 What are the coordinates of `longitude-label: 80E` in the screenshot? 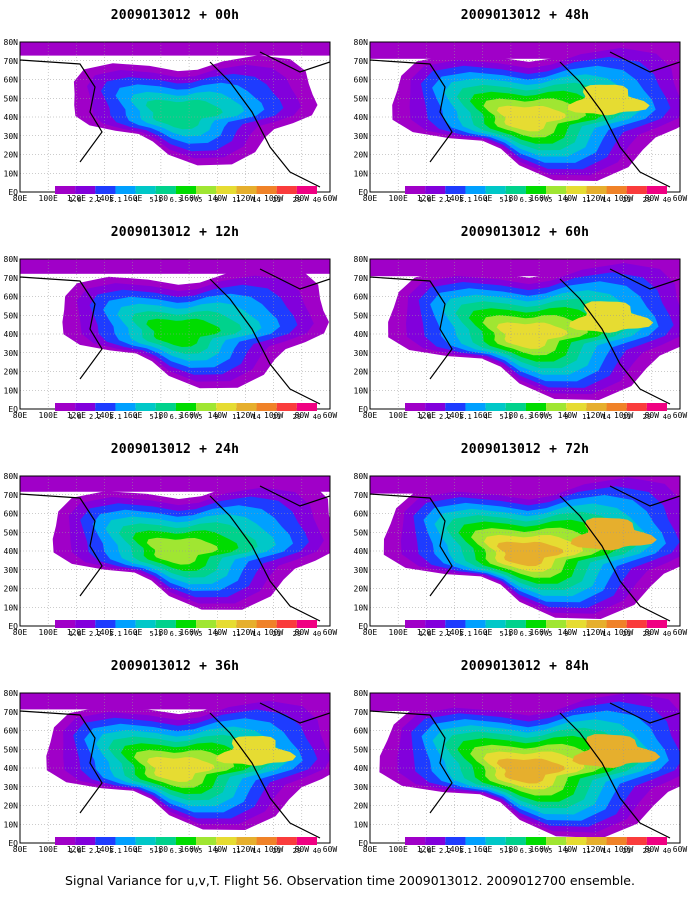 It's located at (370, 198).